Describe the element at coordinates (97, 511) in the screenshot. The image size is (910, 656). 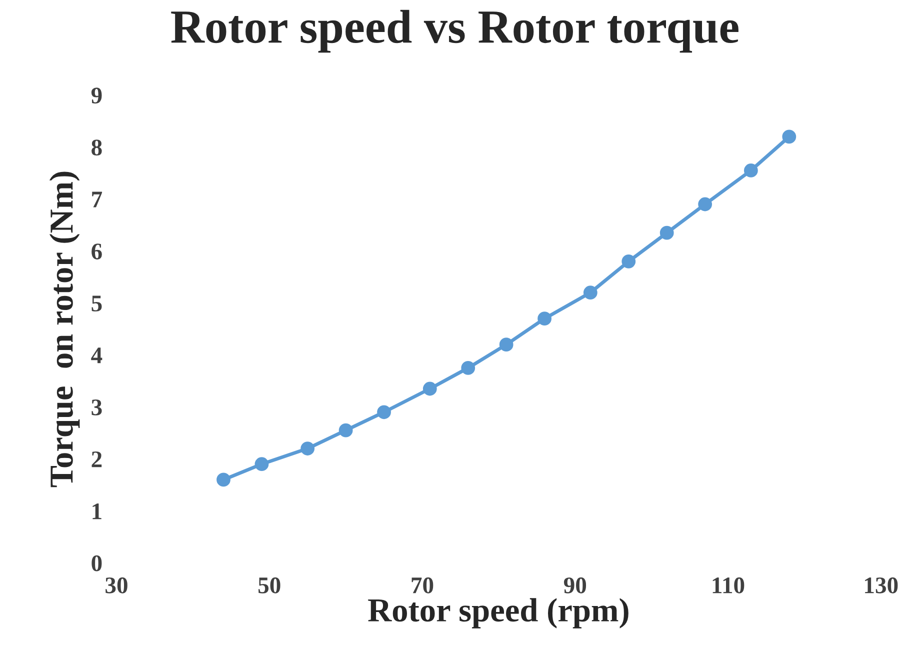
I see `y-tick-label: 1` at that location.